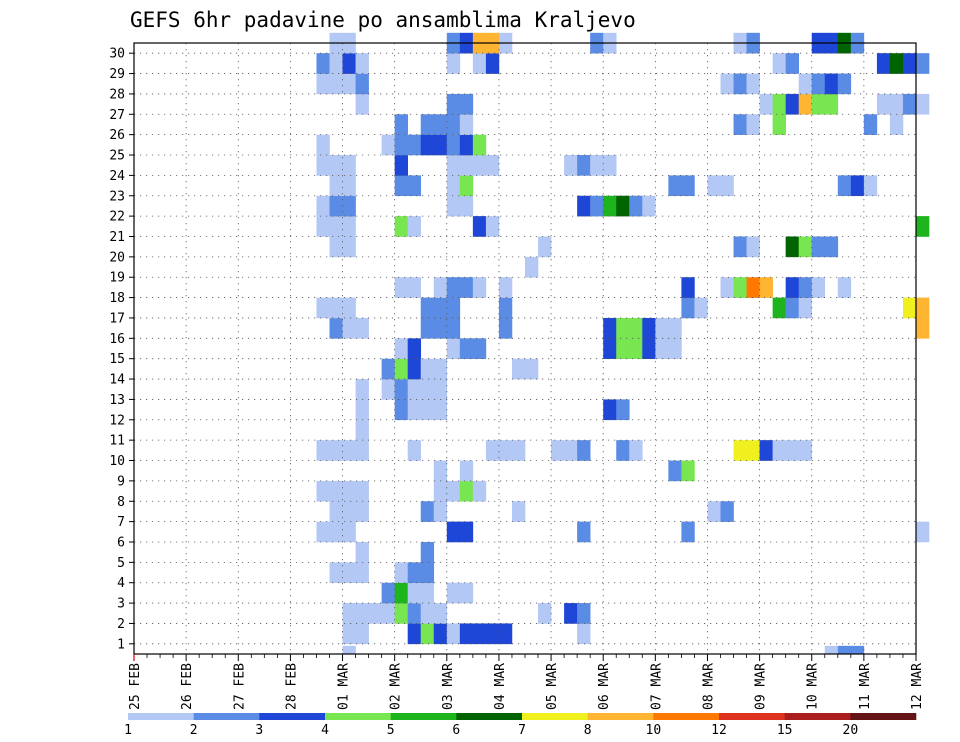 The width and height of the screenshot is (960, 742). Describe the element at coordinates (117, 135) in the screenshot. I see `y-tick-label: 26` at that location.